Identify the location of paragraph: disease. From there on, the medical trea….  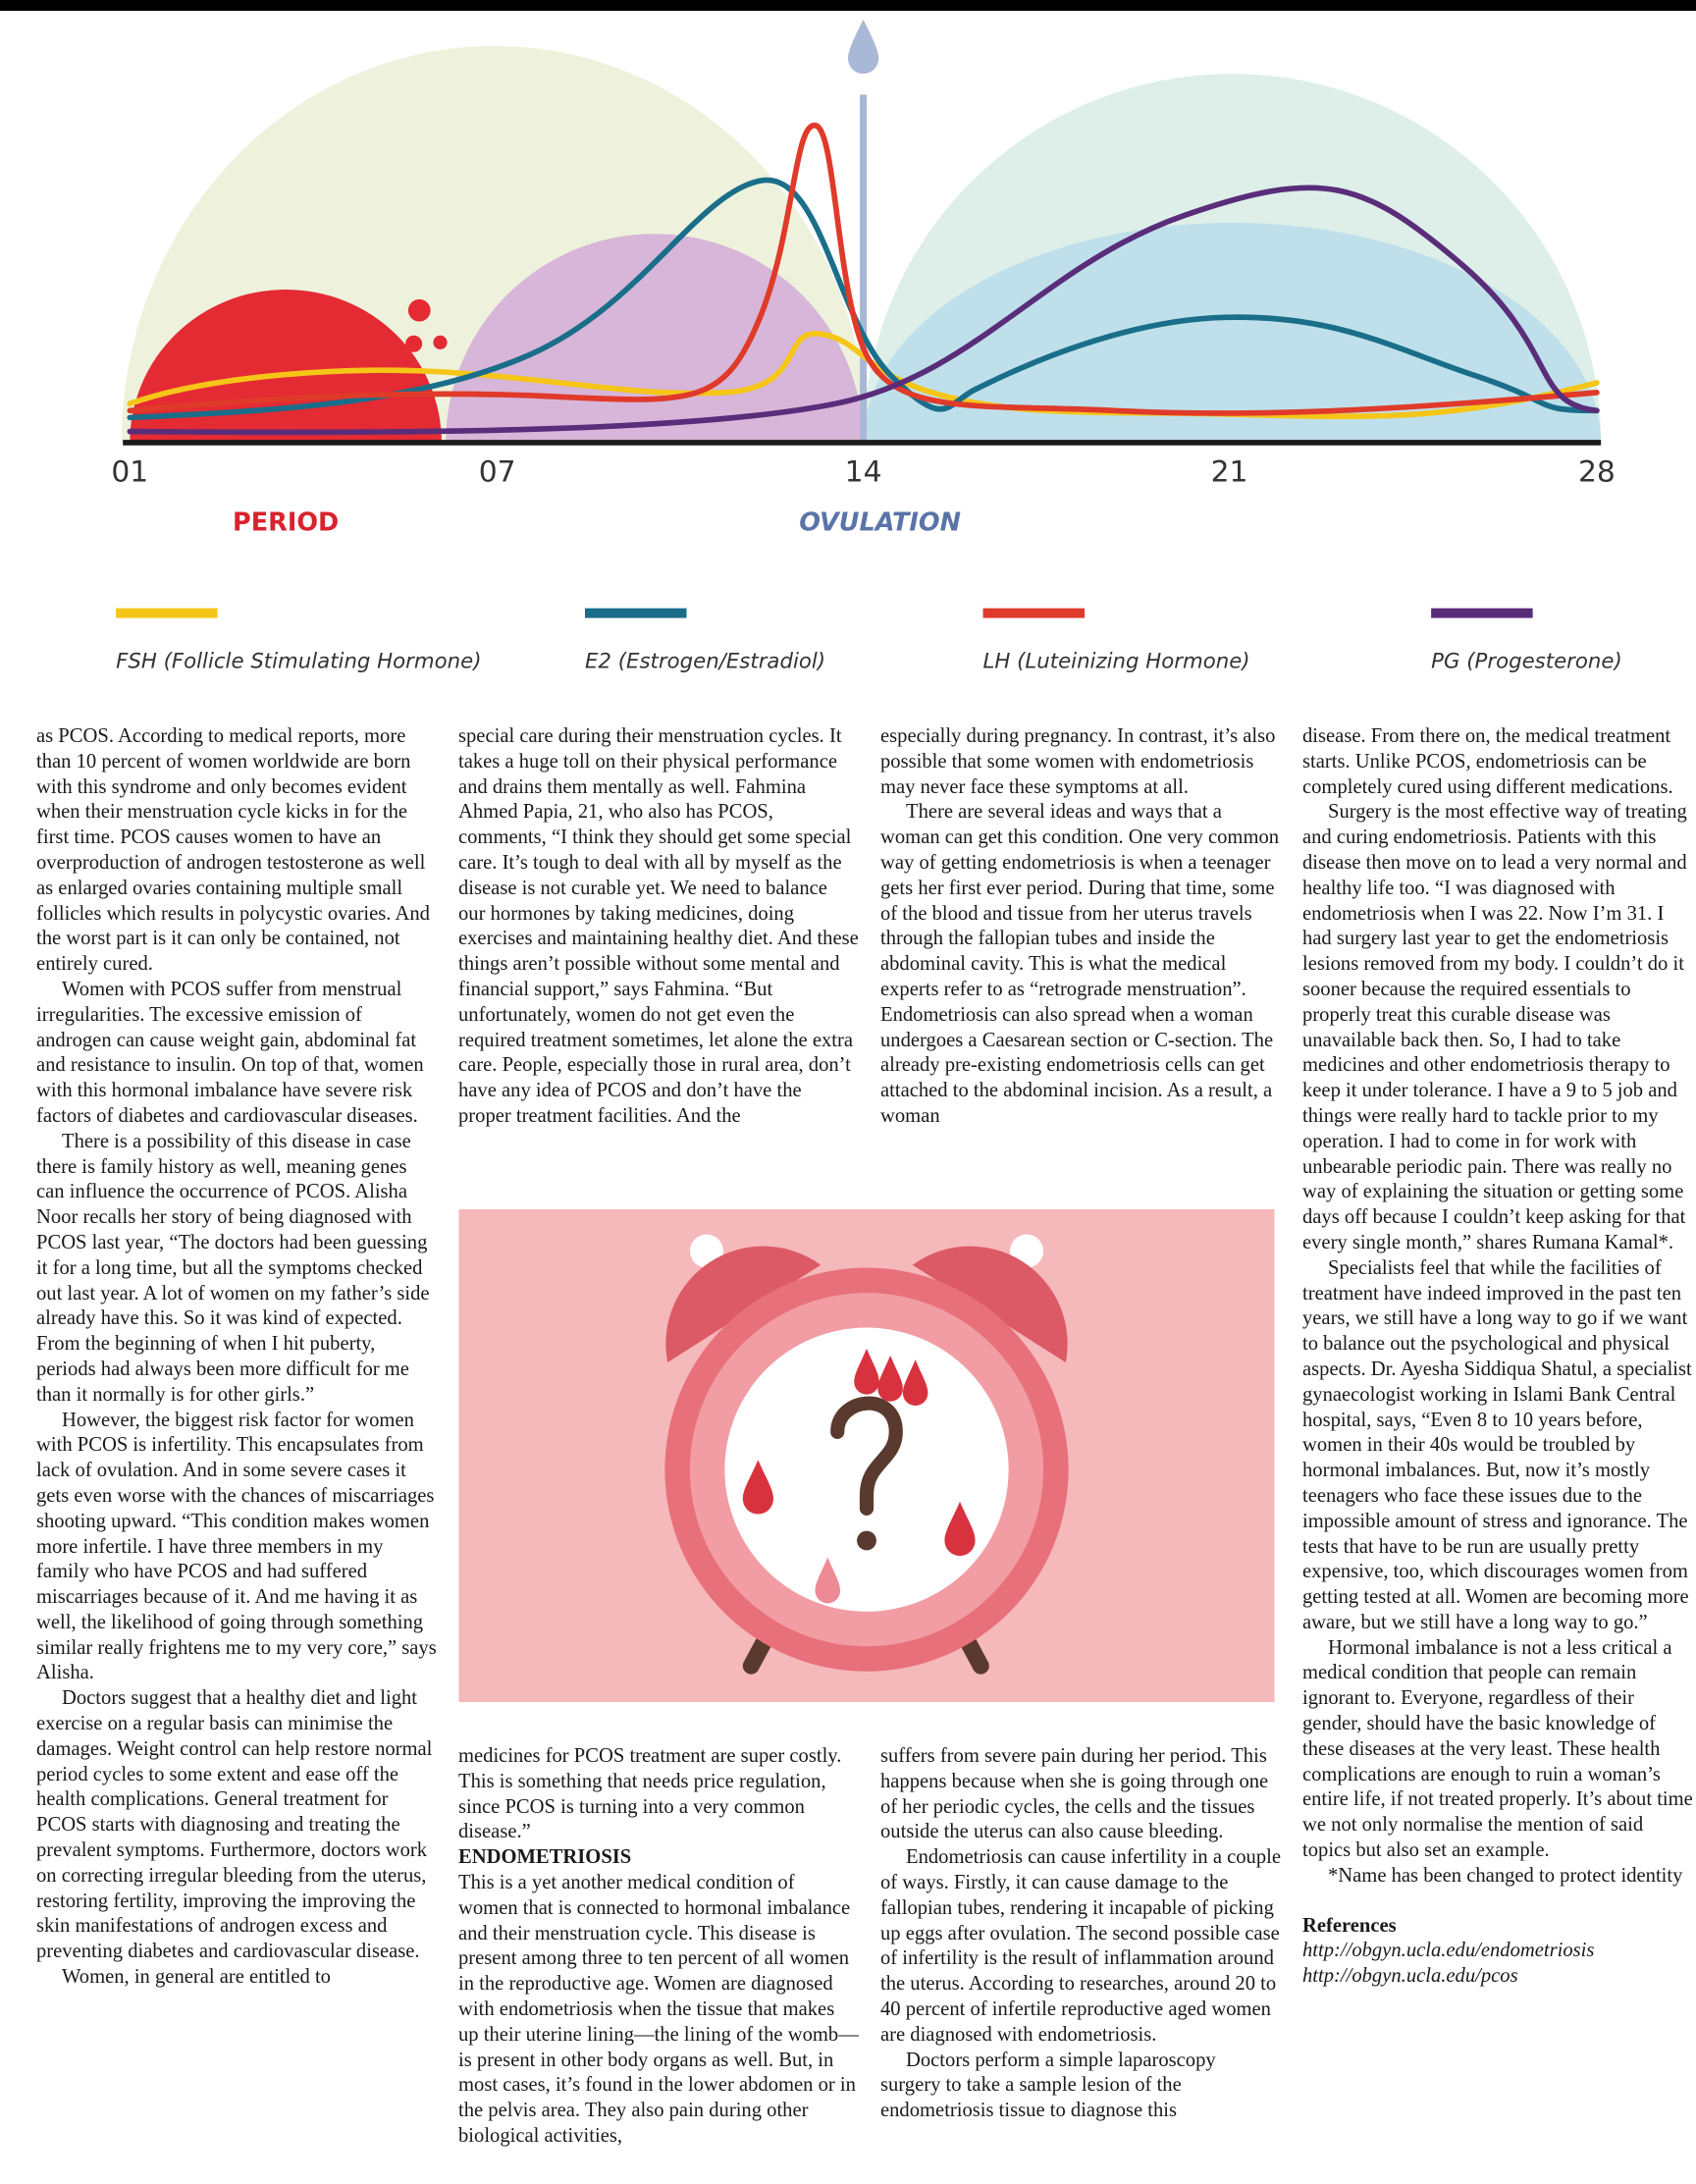
(1487, 761).